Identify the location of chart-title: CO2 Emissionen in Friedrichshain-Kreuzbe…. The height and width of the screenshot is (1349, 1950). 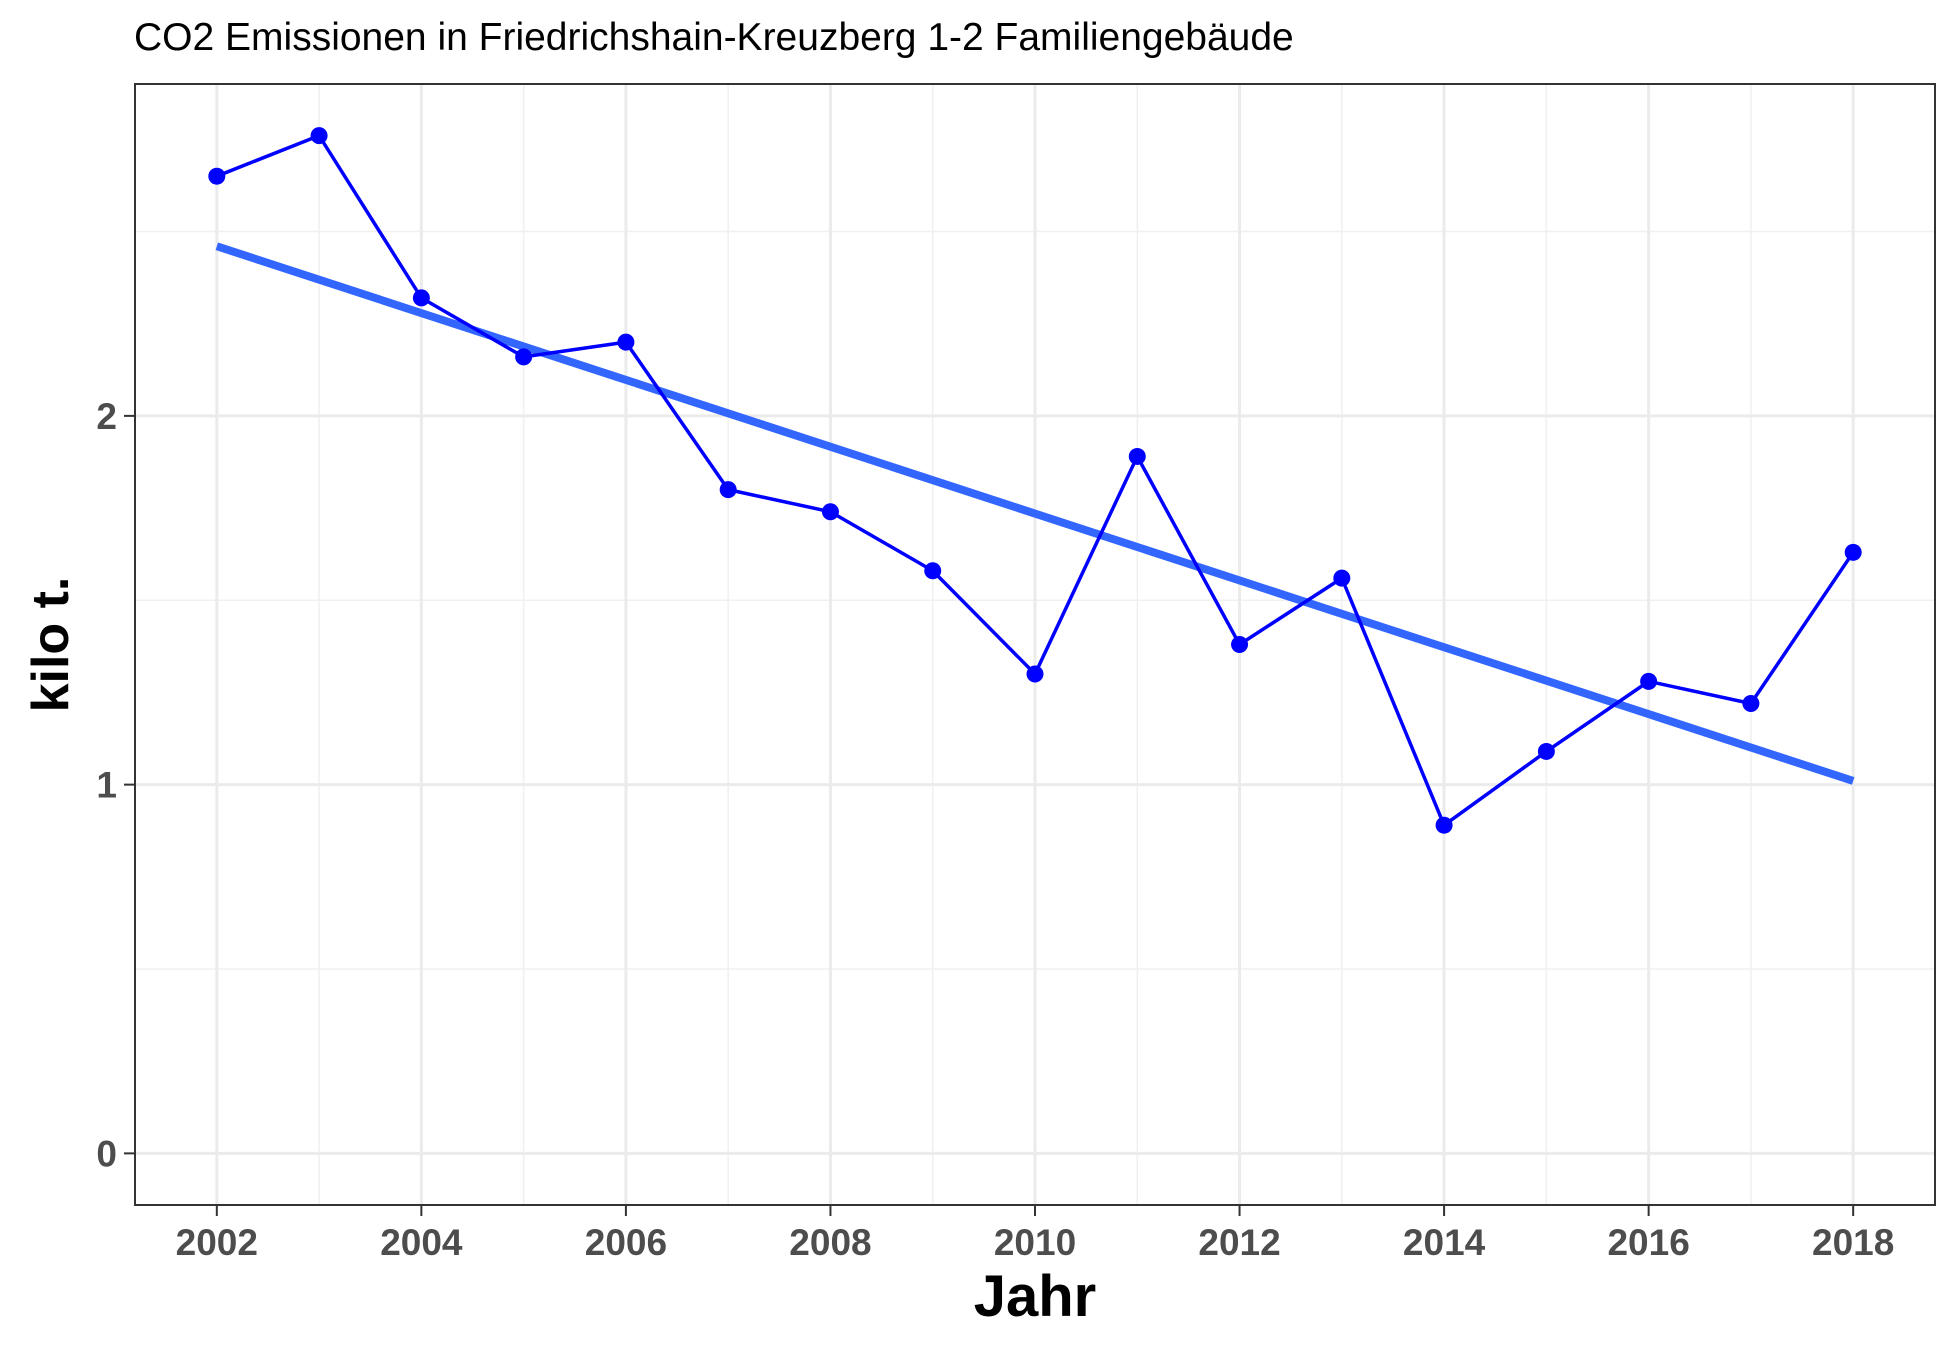
(714, 37).